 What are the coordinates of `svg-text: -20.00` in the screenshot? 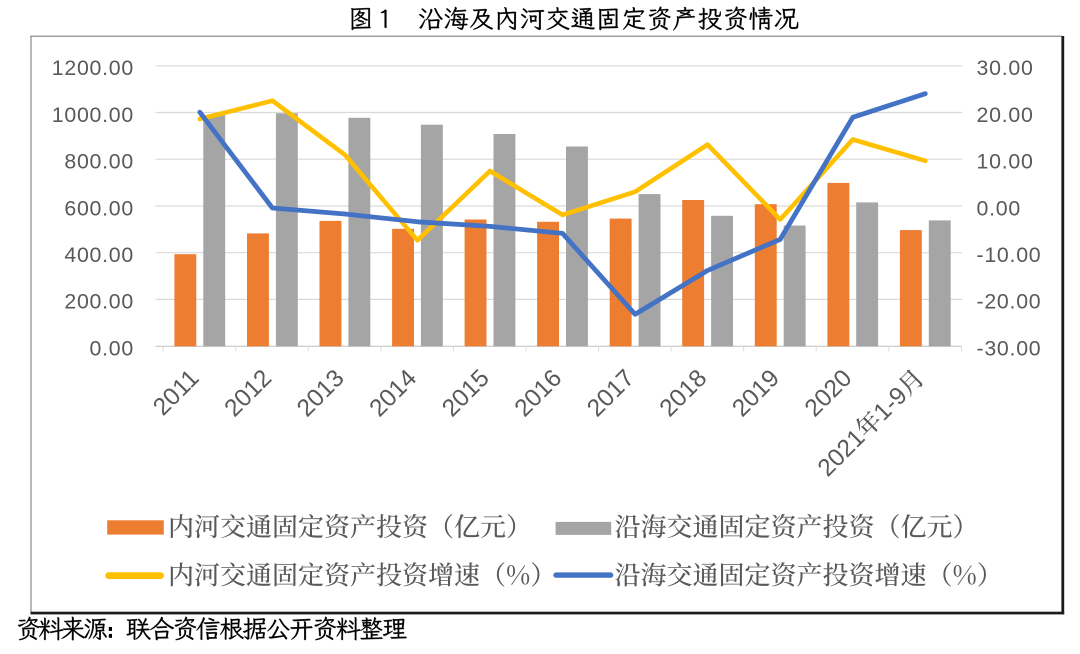 It's located at (1009, 302).